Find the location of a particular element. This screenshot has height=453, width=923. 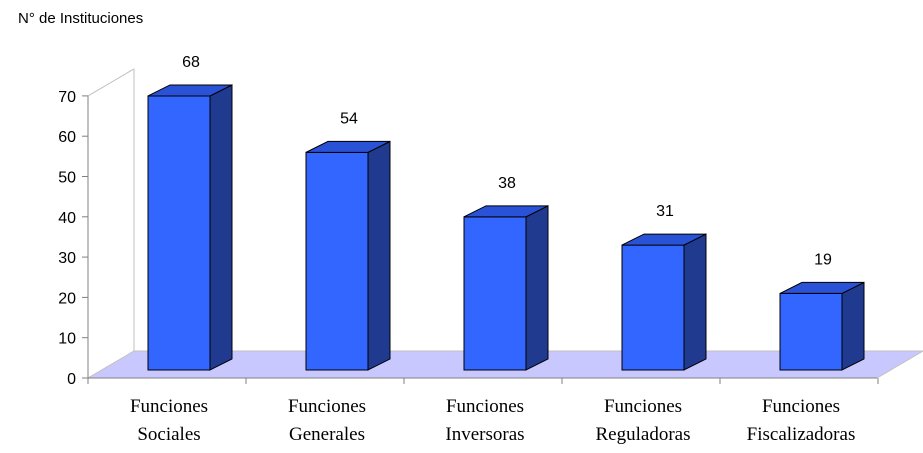

y-tick-label: 70 is located at coordinates (67, 97).